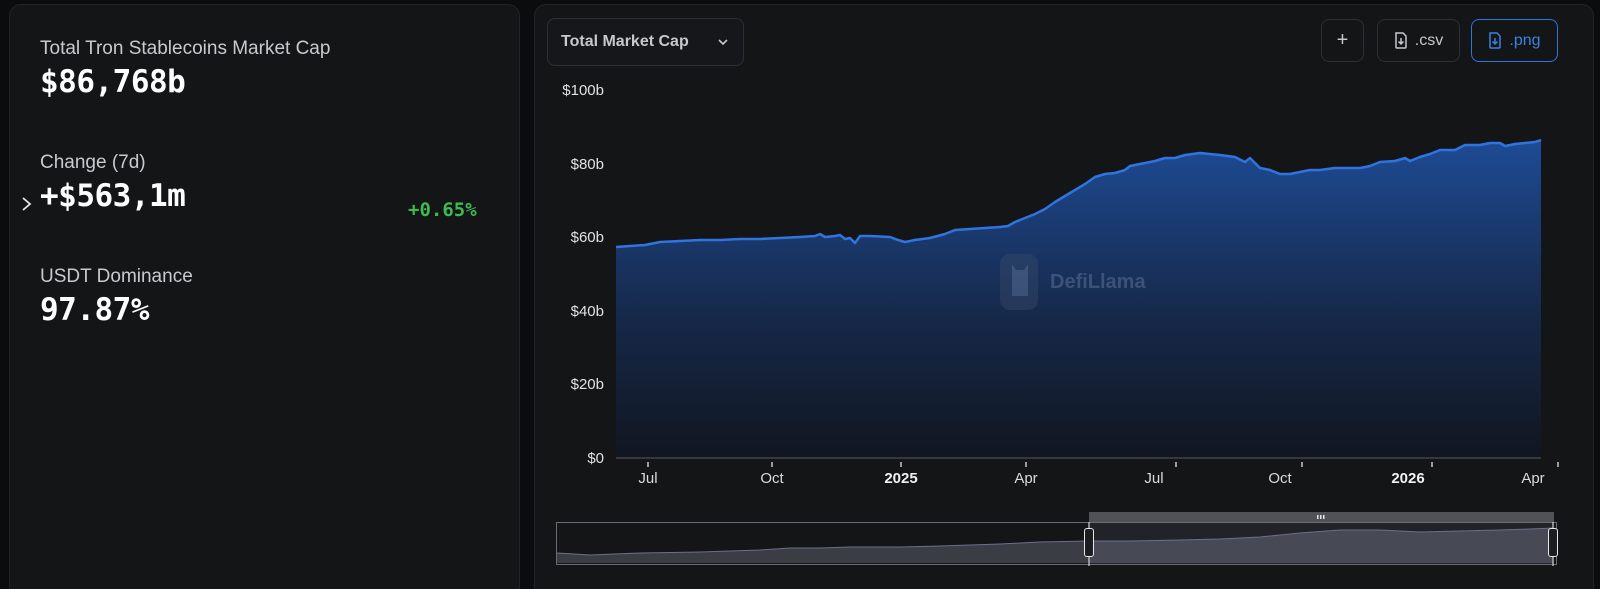 Image resolution: width=1600 pixels, height=589 pixels. Describe the element at coordinates (1408, 478) in the screenshot. I see `x-tick-2026: 2026` at that location.